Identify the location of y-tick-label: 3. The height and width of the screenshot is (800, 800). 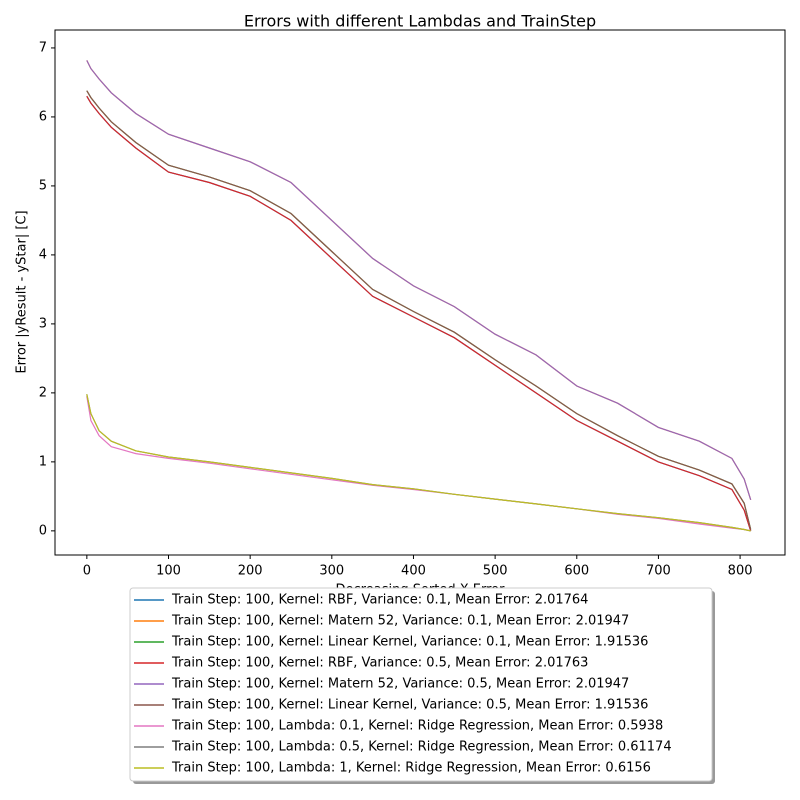
(43, 323).